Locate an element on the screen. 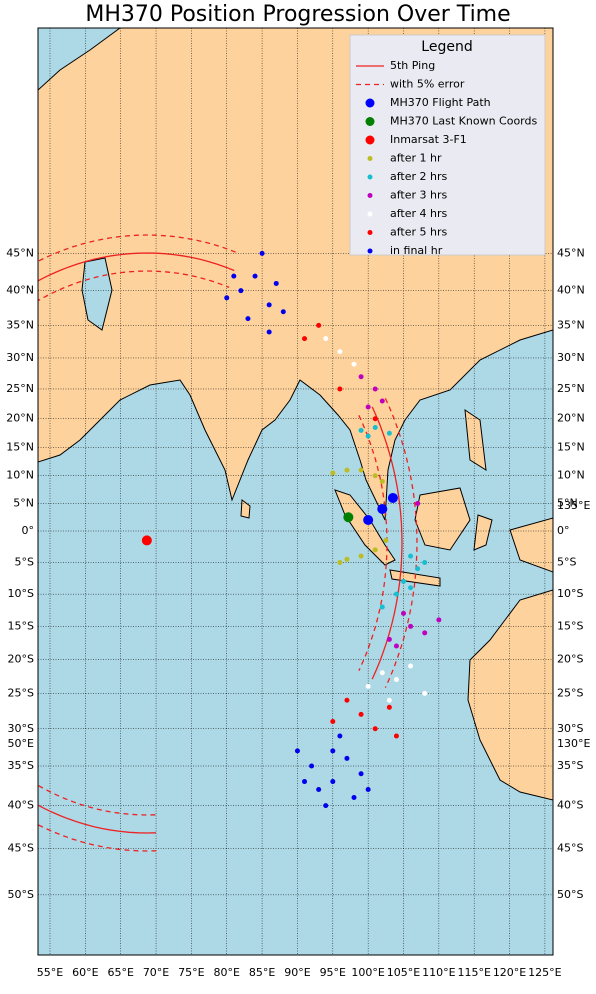 The width and height of the screenshot is (596, 994). y-tick-label: 35°S is located at coordinates (21, 765).